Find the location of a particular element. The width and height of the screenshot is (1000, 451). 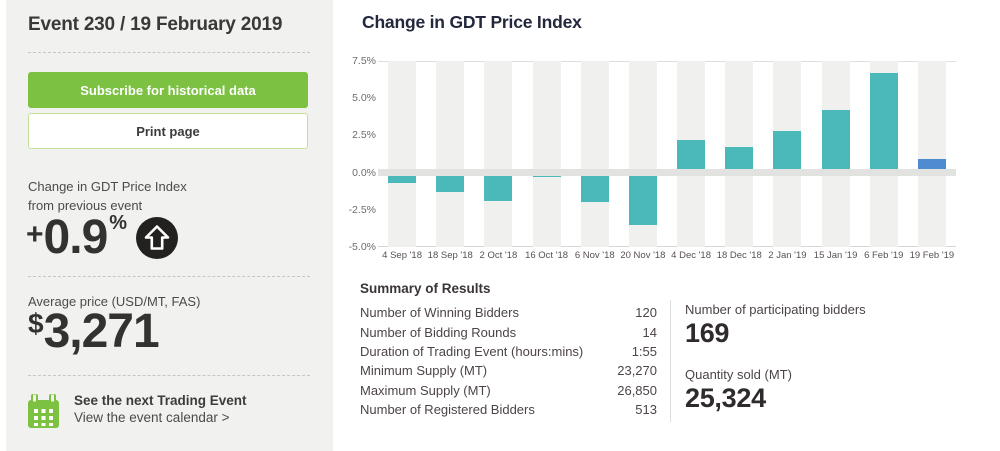

vertical-divider is located at coordinates (670, 361).